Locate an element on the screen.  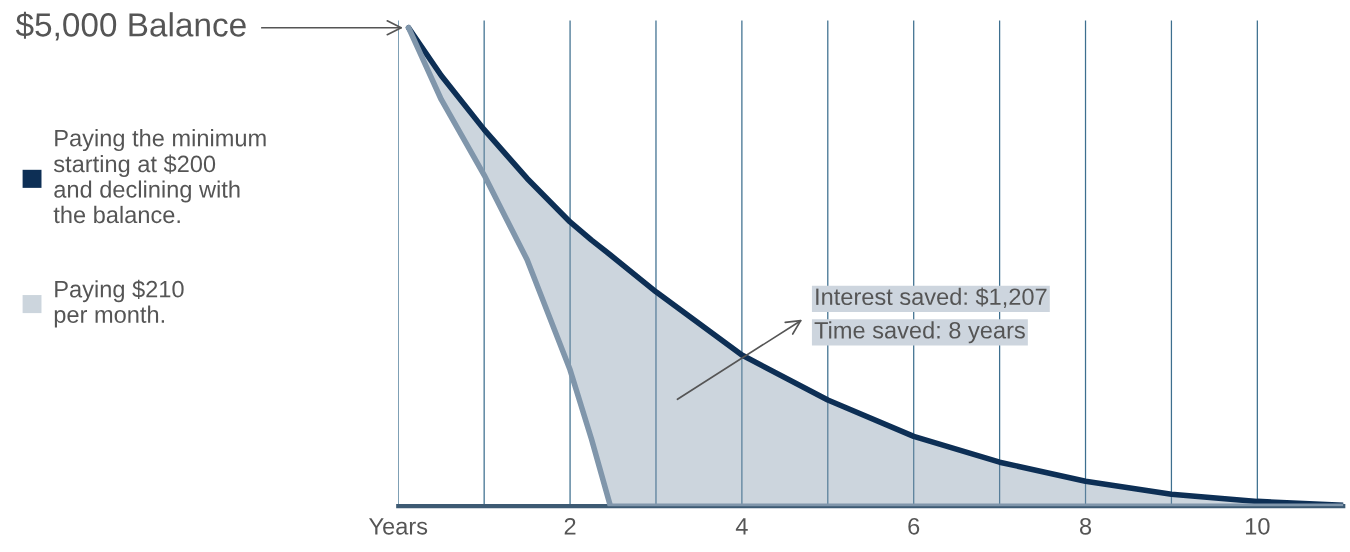
legend-label: Paying $210 per month. is located at coordinates (119, 303).